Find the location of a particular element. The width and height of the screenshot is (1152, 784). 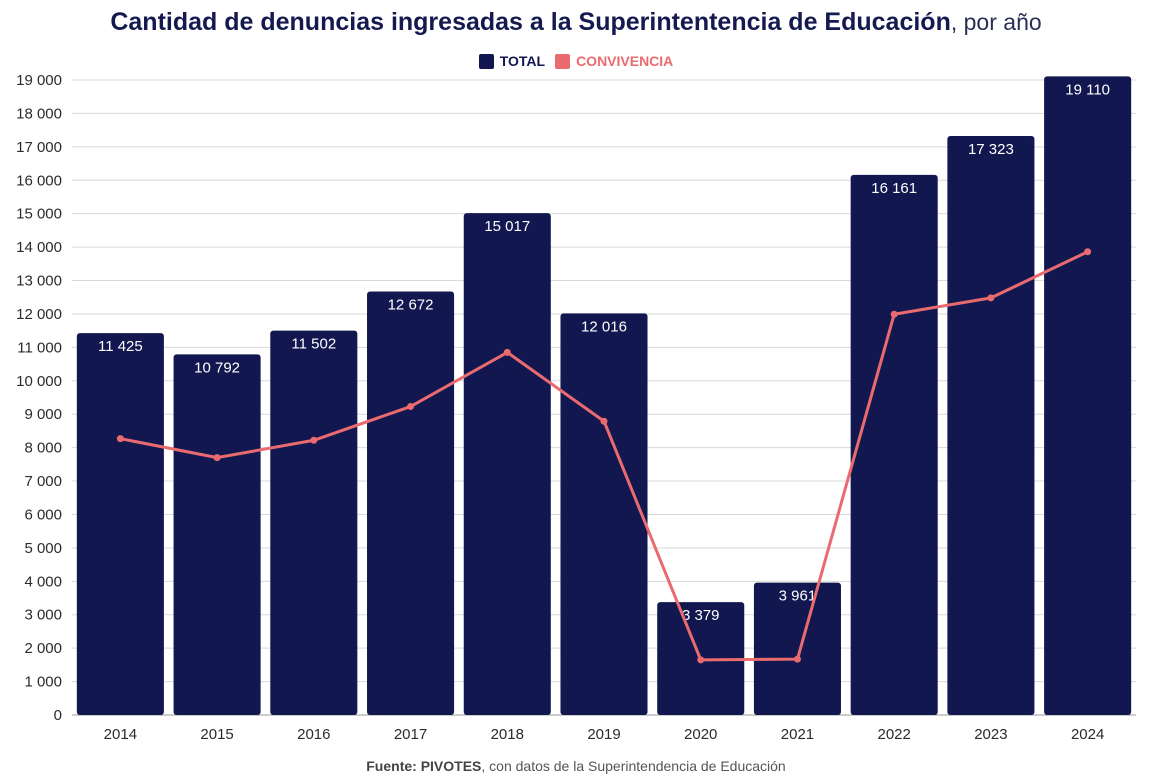

chart-legend: TOTAL CONVIVENCIA is located at coordinates (576, 61).